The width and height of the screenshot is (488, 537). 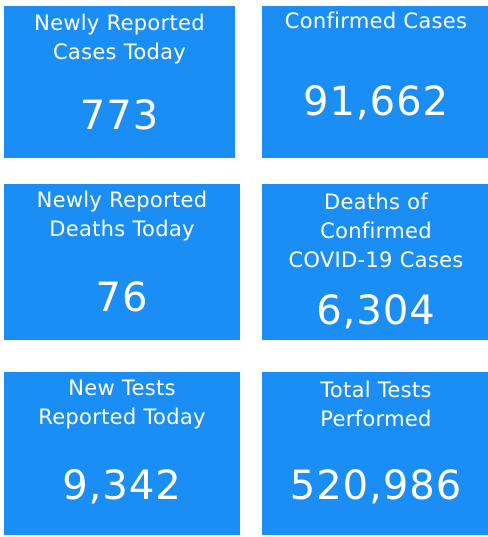 I want to click on confirmed-cases-tile: Confirmed Cases 91,662, so click(x=375, y=82).